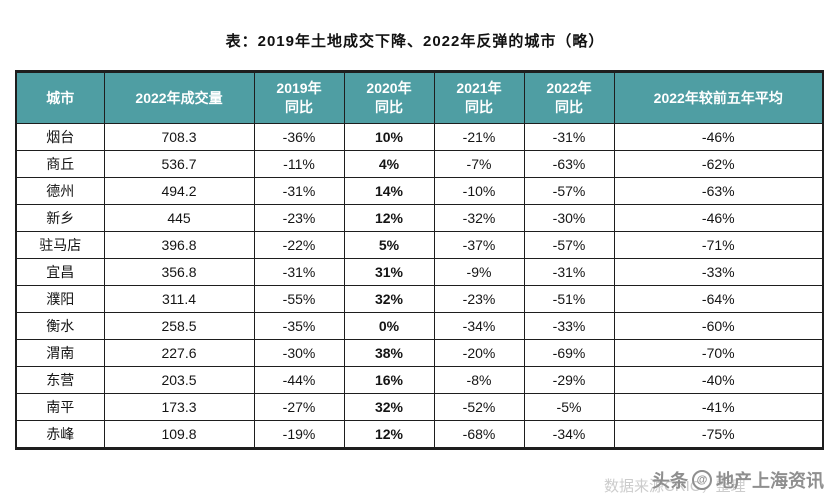 The width and height of the screenshot is (830, 496). What do you see at coordinates (389, 137) in the screenshot?
I see `cell-2020-yoy: 10%` at bounding box center [389, 137].